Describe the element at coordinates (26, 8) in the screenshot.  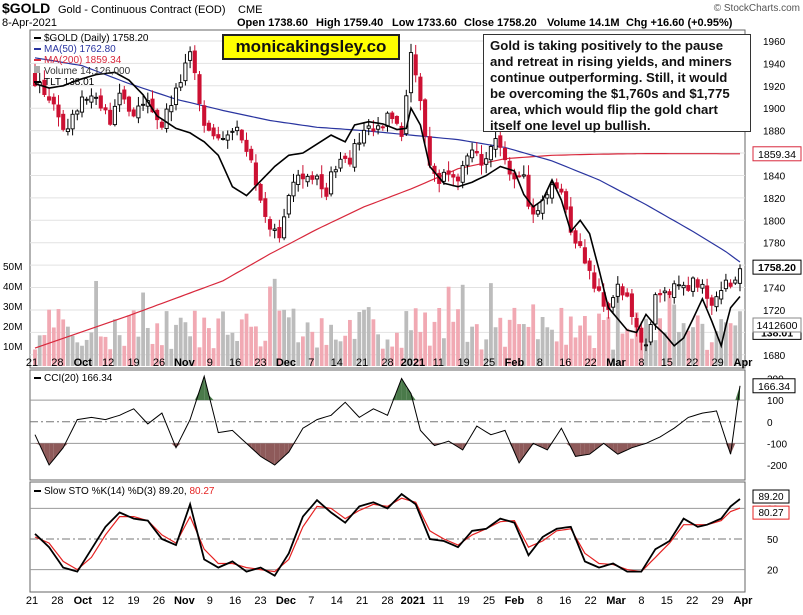
I see `chart-symbol: $GOLD` at that location.